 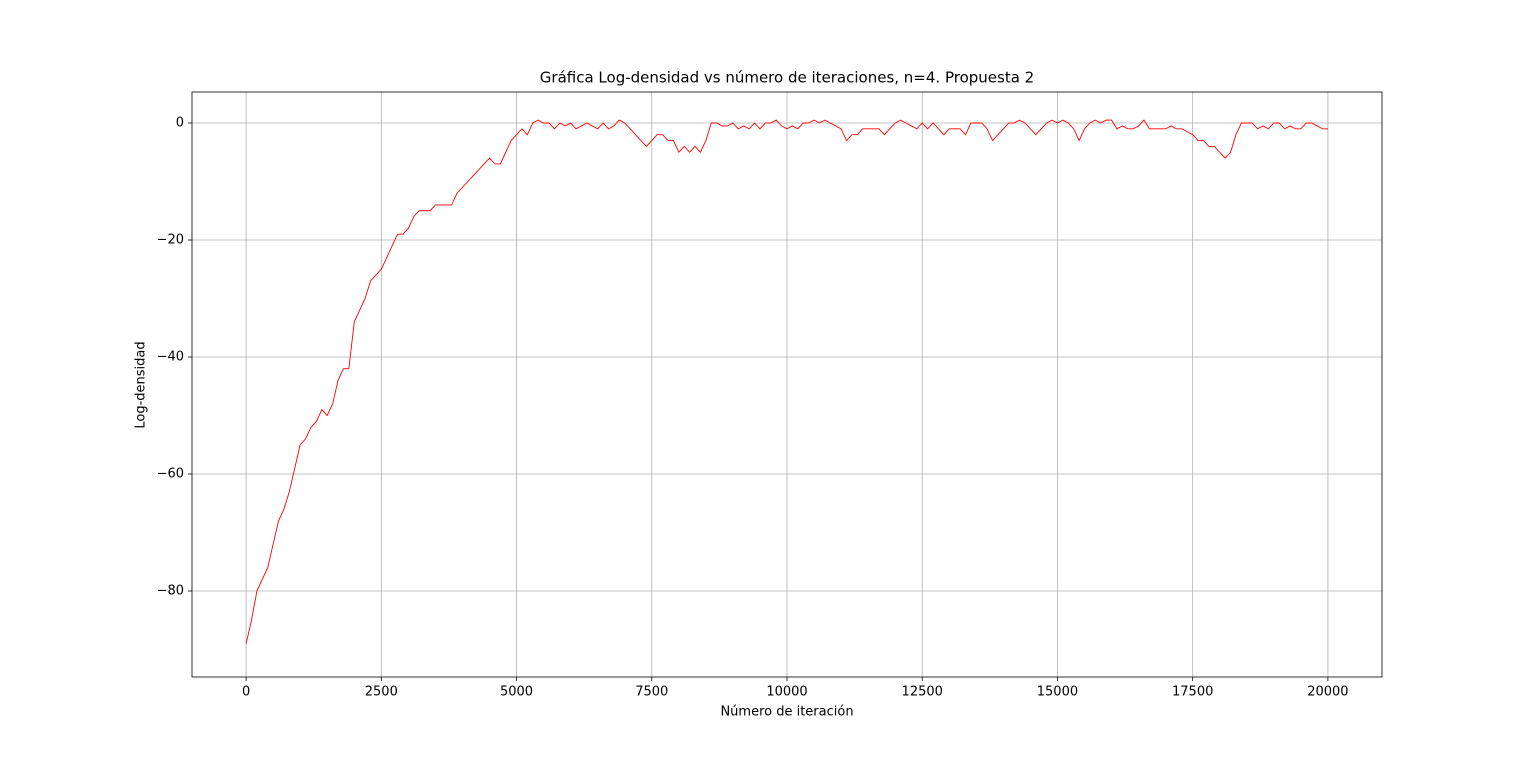 I want to click on x-tick-label: 17500, so click(x=1192, y=692).